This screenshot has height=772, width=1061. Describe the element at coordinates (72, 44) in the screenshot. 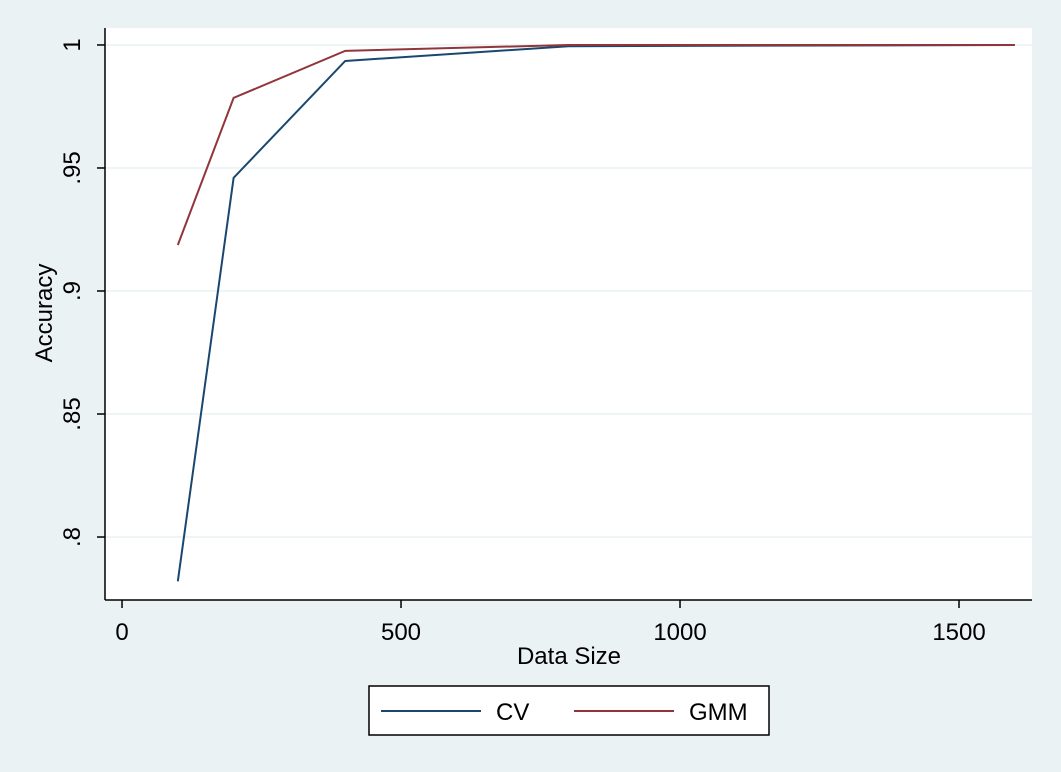

I see `y-tick-label: 1` at that location.